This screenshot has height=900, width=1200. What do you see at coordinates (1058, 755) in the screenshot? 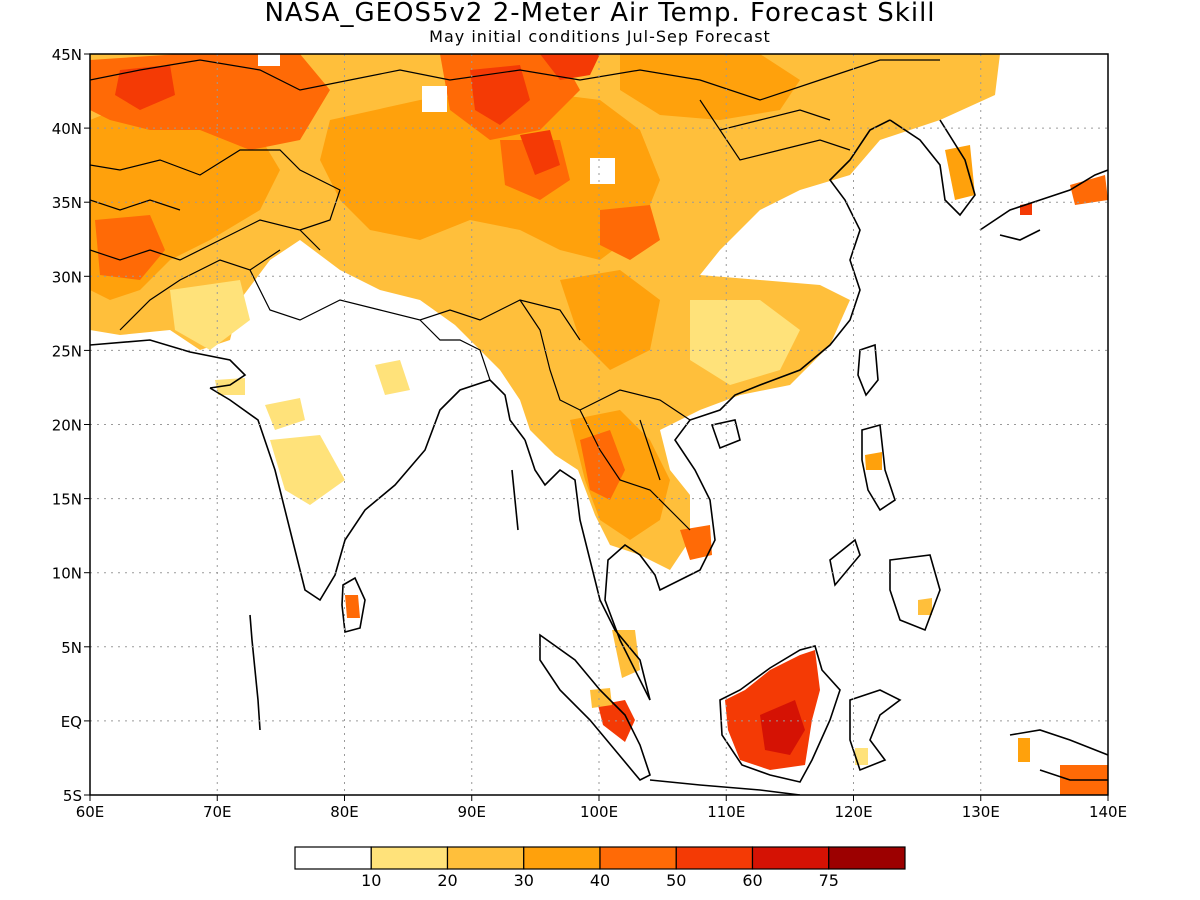
I see `coast-newguinea` at bounding box center [1058, 755].